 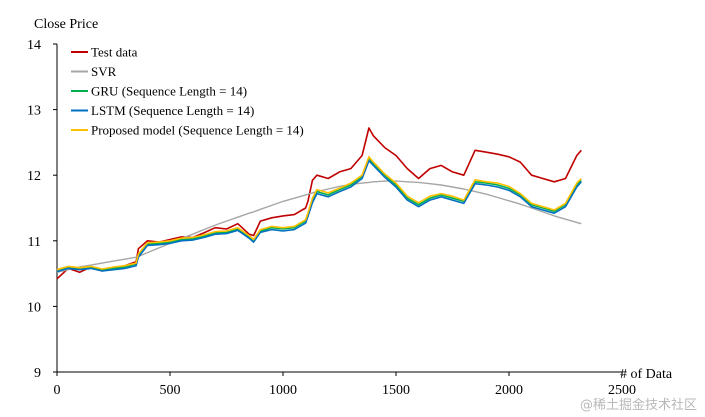 I want to click on y-axis-label: Close Price, so click(x=66, y=24).